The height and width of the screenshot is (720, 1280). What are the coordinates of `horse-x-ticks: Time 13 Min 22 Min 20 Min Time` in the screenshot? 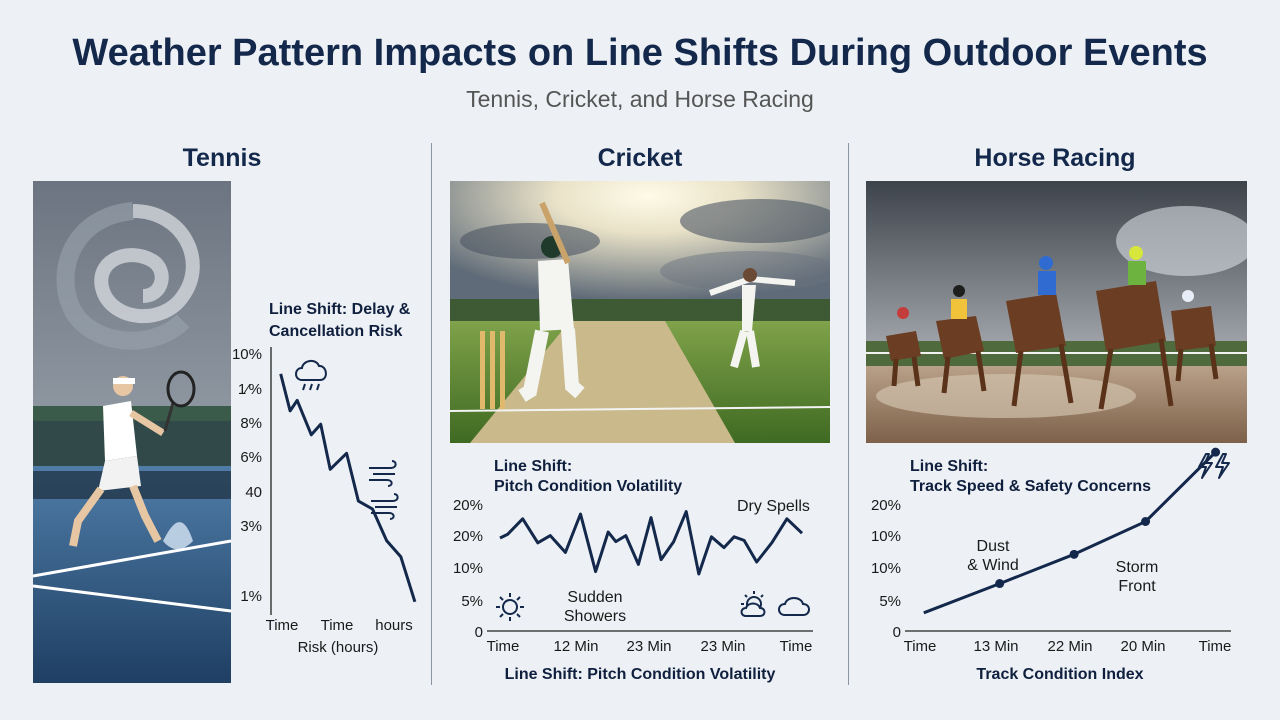 It's located at (1068, 646).